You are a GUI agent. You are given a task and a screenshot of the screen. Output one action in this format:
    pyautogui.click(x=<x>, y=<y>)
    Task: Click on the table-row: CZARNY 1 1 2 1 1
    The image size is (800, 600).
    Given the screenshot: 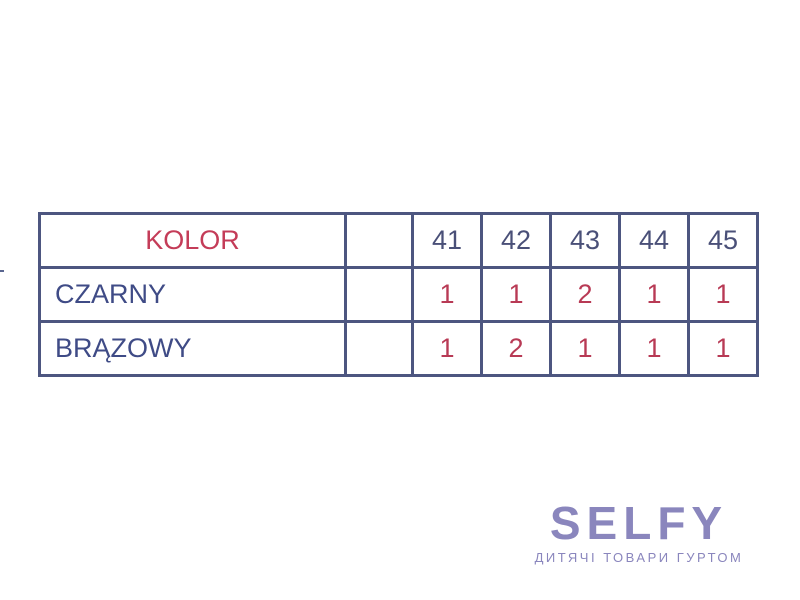 What is the action you would take?
    pyautogui.click(x=398, y=294)
    